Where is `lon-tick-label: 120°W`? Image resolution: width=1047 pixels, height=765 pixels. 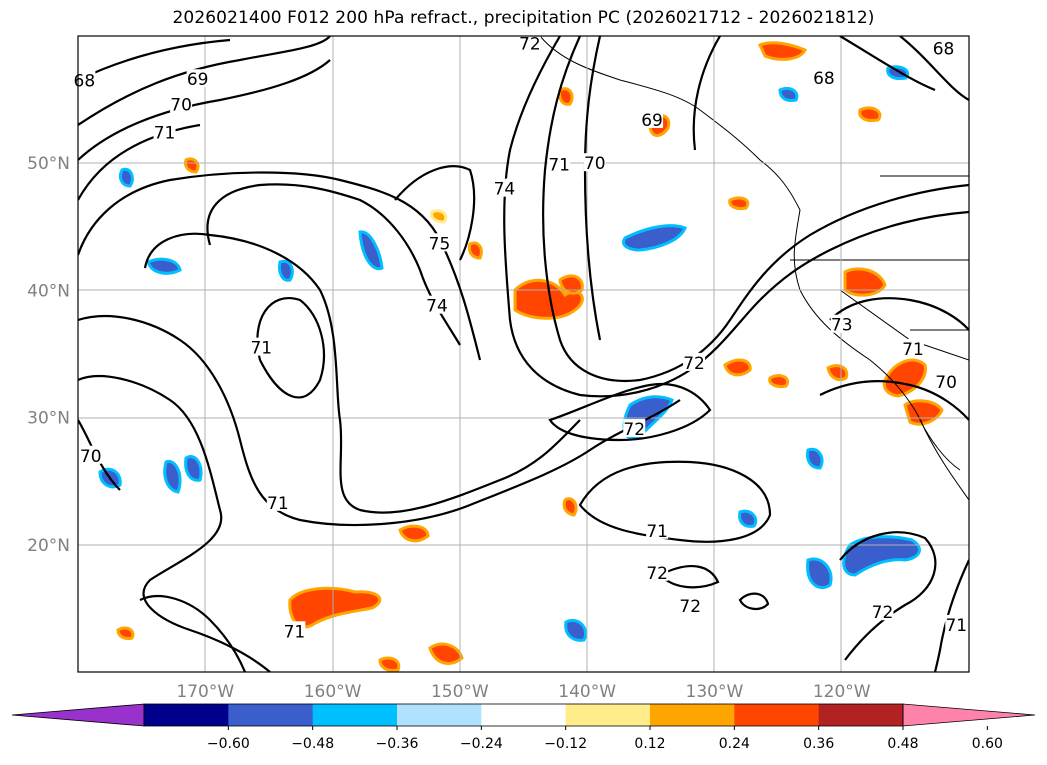 lon-tick-label: 120°W is located at coordinates (842, 692).